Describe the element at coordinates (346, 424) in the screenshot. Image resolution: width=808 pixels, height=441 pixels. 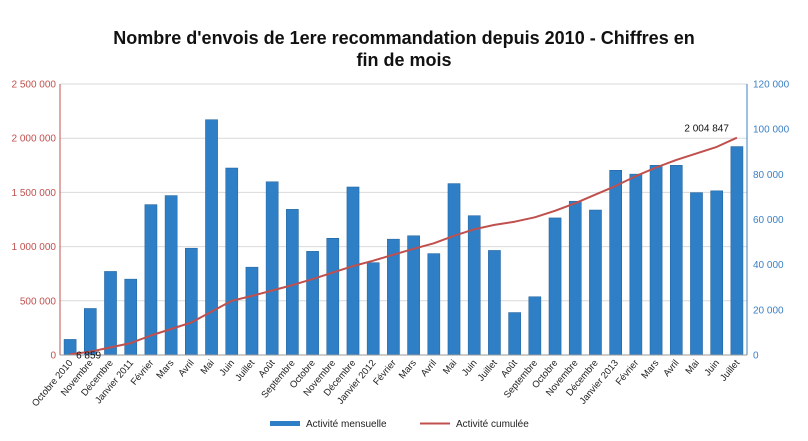
I see `legend-label-bars: Activité mensuelle` at that location.